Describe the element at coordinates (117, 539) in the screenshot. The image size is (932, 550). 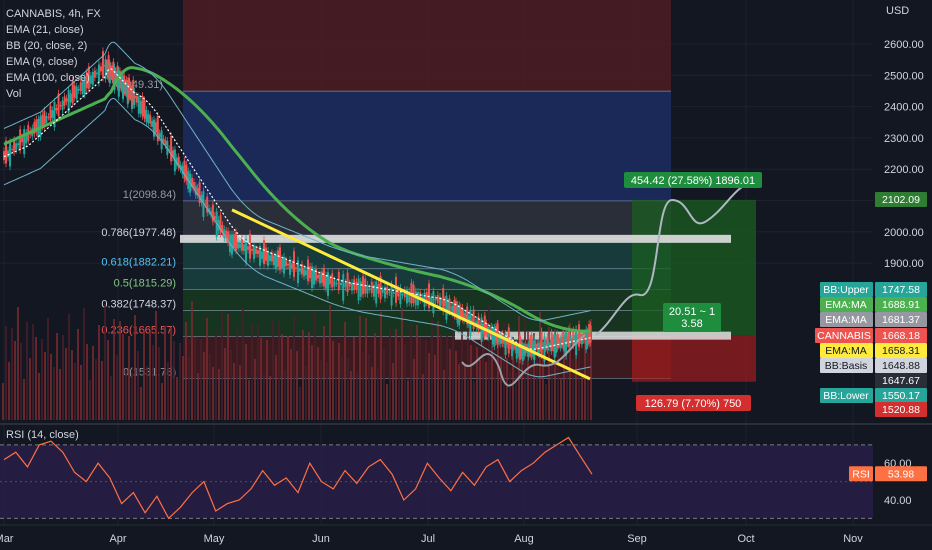
I see `time-tick-apr: Apr` at that location.